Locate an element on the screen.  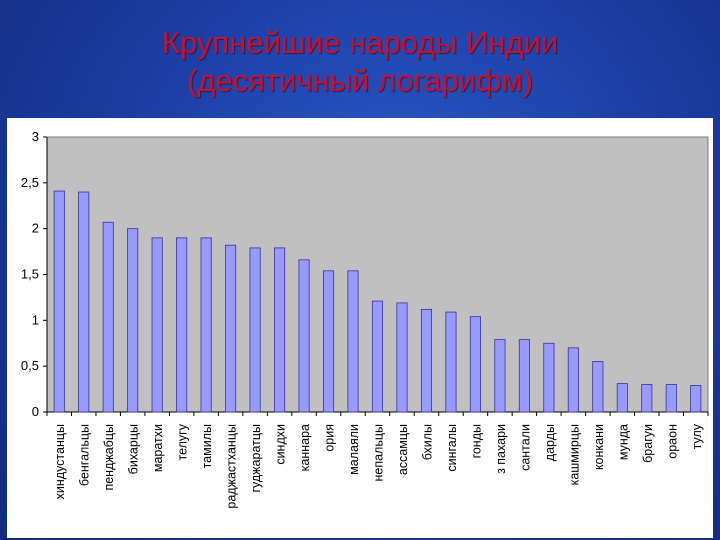
x-tick-label: з пахари is located at coordinates (501, 449).